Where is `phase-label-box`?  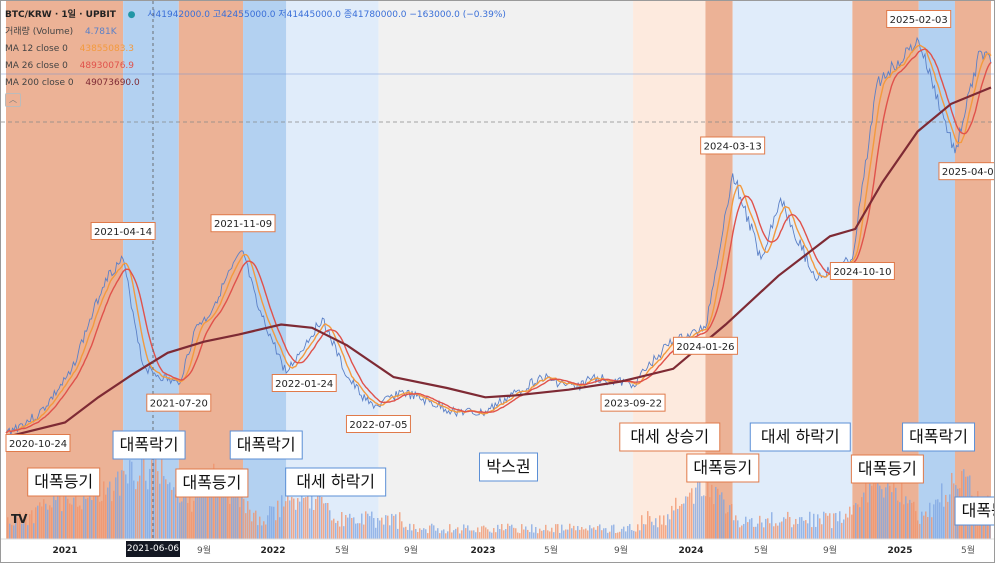 phase-label-box is located at coordinates (212, 483).